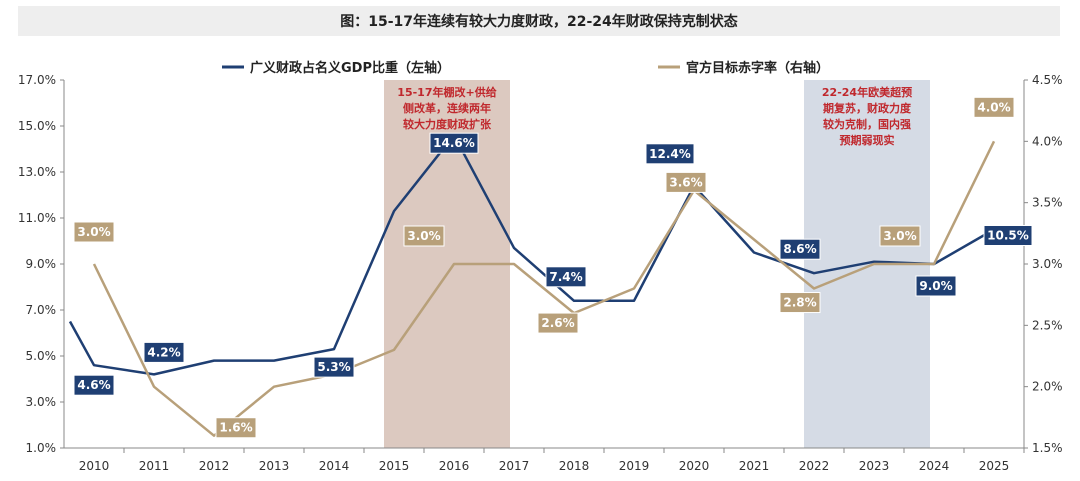 The height and width of the screenshot is (481, 1080). I want to click on left-axis-tick-label: 11.0%, so click(37, 218).